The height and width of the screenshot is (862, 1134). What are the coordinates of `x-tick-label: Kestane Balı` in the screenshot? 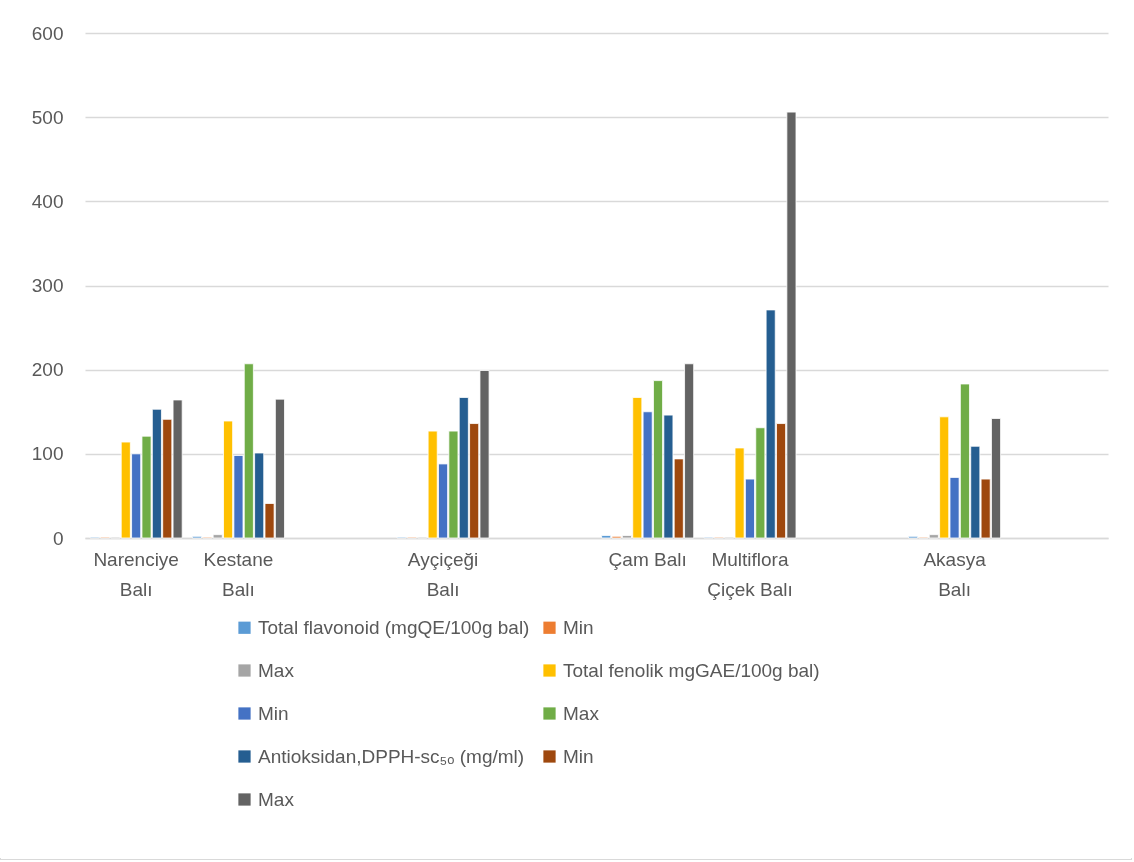 It's located at (238, 574).